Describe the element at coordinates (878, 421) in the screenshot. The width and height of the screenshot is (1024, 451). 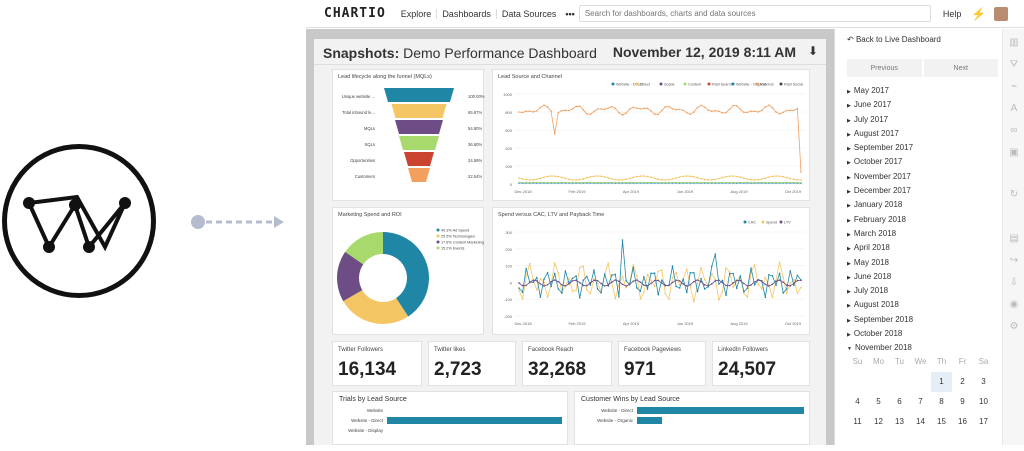
I see `calendar-day: 12` at that location.